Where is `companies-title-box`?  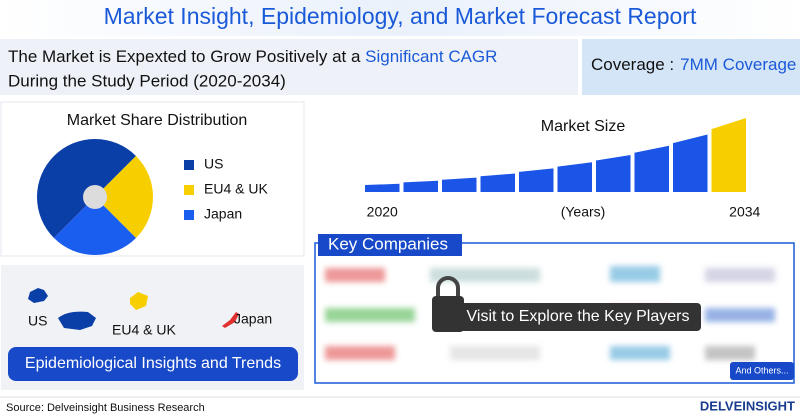 companies-title-box is located at coordinates (390, 245).